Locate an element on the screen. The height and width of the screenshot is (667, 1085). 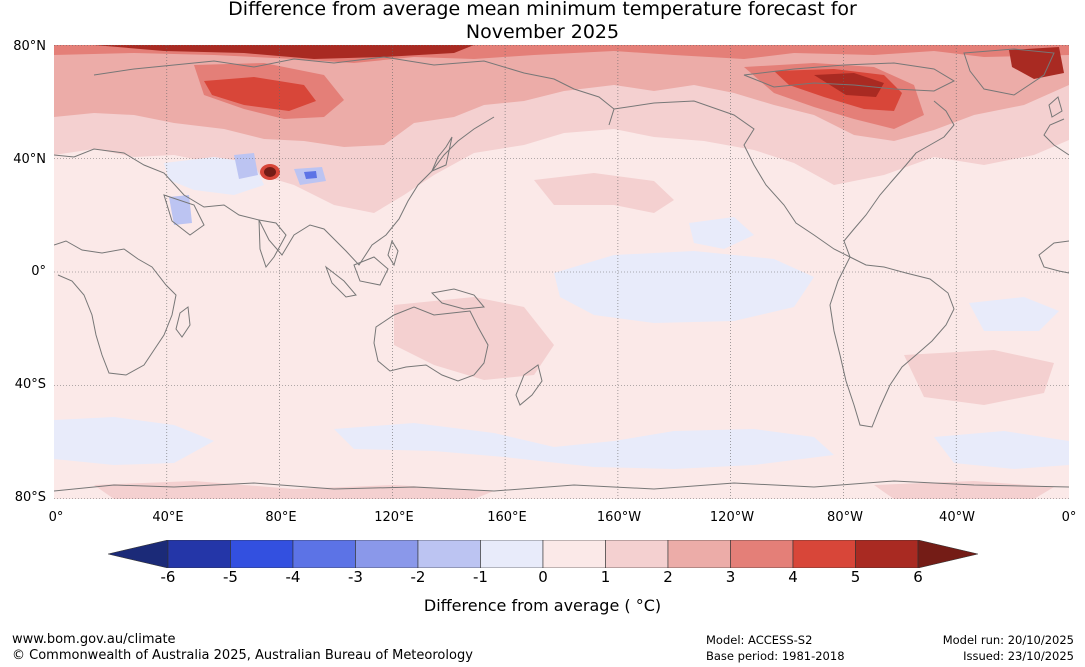
colorbar-tick-label: 6 is located at coordinates (918, 577).